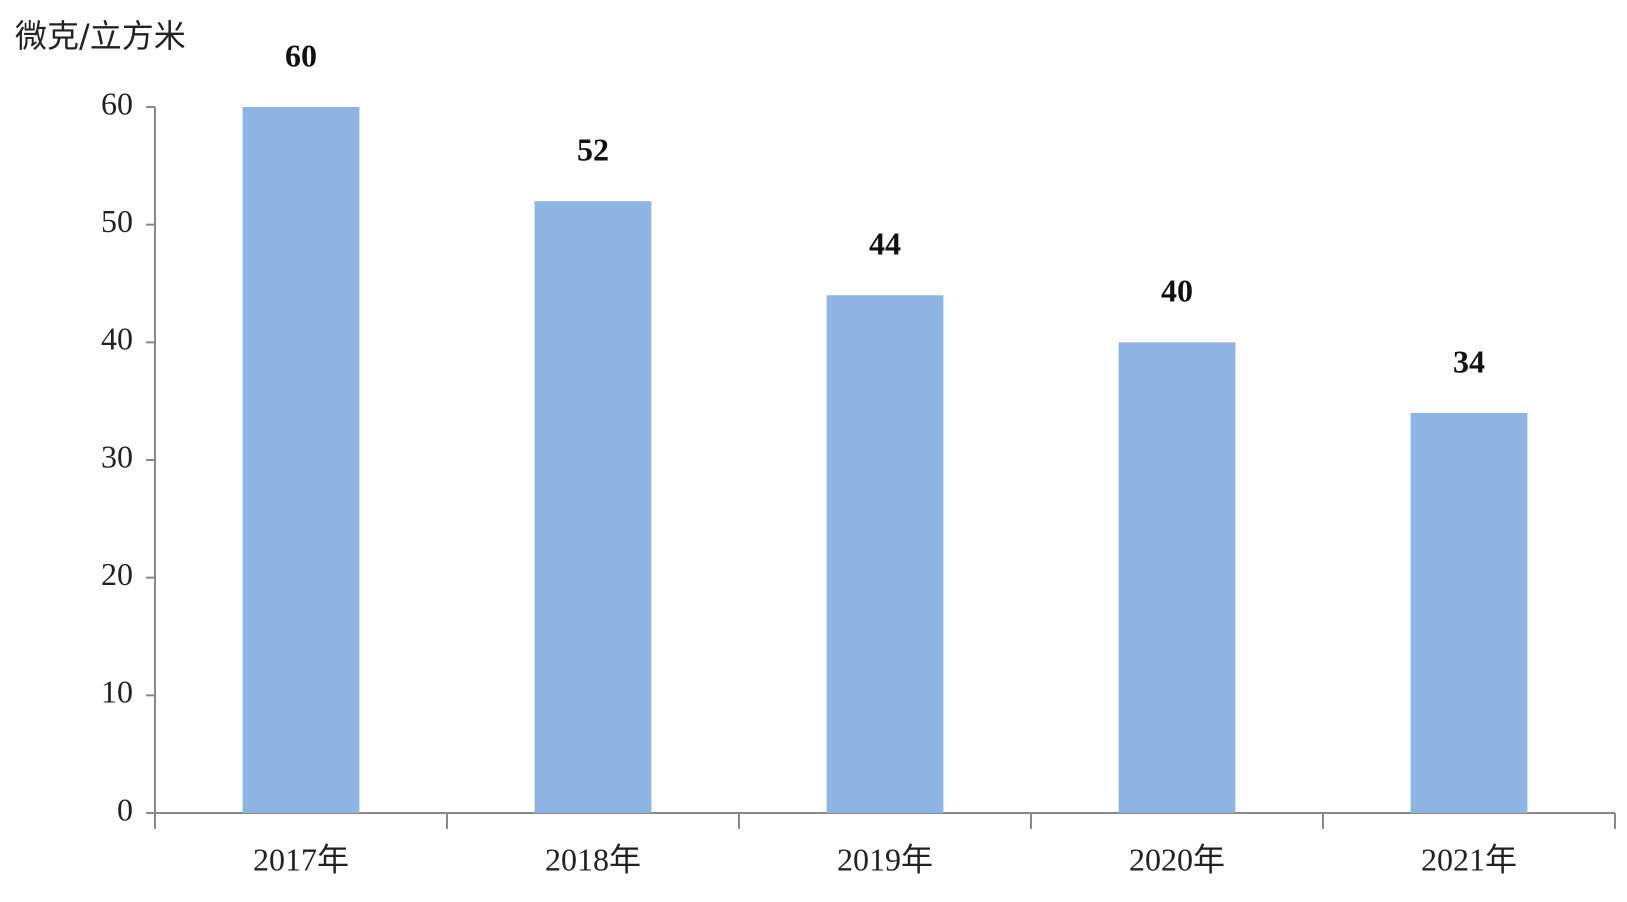 This screenshot has width=1627, height=902. I want to click on y-tick-label: 10, so click(117, 692).